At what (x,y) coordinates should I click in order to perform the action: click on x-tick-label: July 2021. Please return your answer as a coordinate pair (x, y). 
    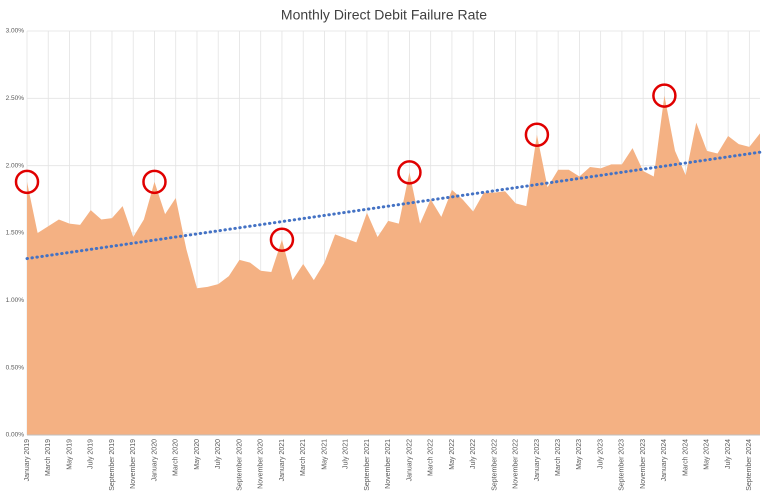
    Looking at the image, I should click on (346, 454).